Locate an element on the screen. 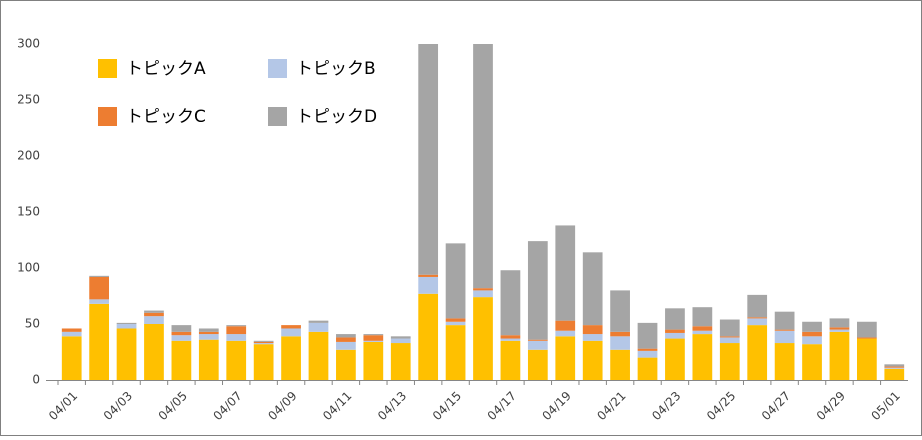  legend-label: トピックA is located at coordinates (166, 69).